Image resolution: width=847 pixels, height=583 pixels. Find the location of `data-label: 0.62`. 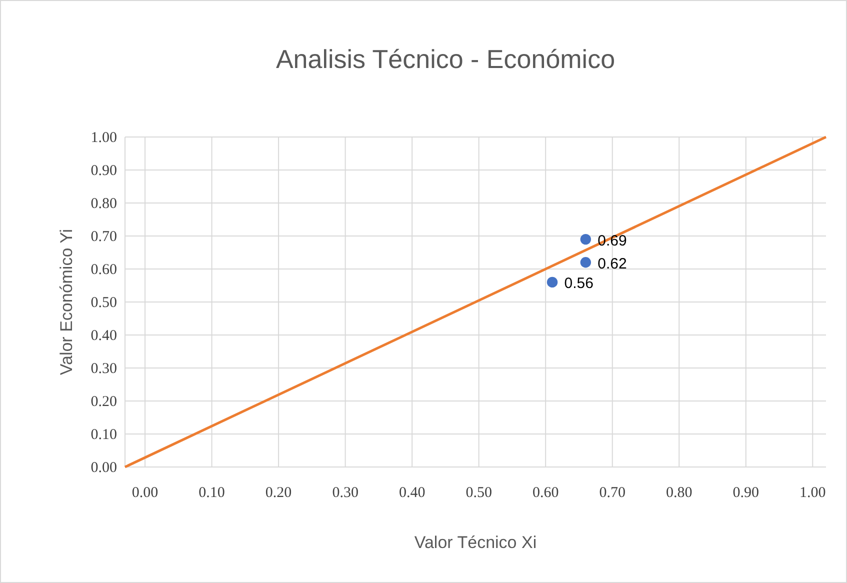

data-label: 0.62 is located at coordinates (612, 263).